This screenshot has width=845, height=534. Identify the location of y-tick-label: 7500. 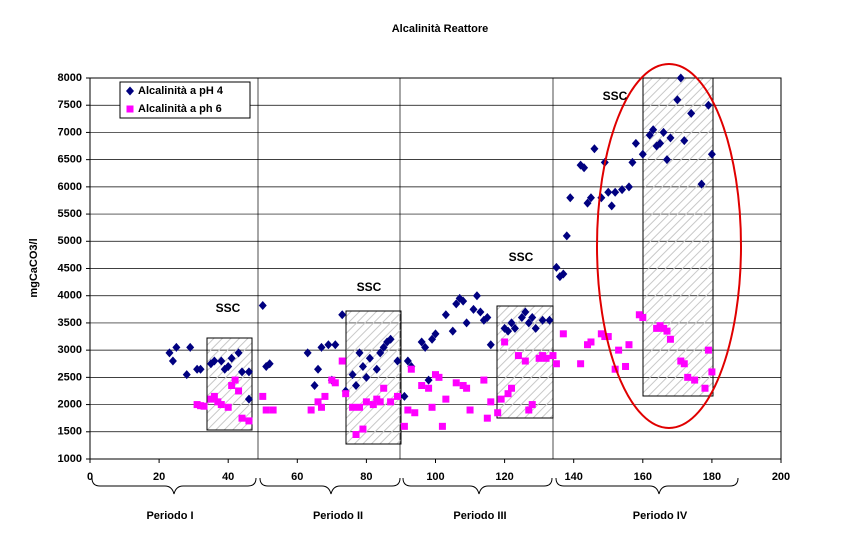
(70, 105).